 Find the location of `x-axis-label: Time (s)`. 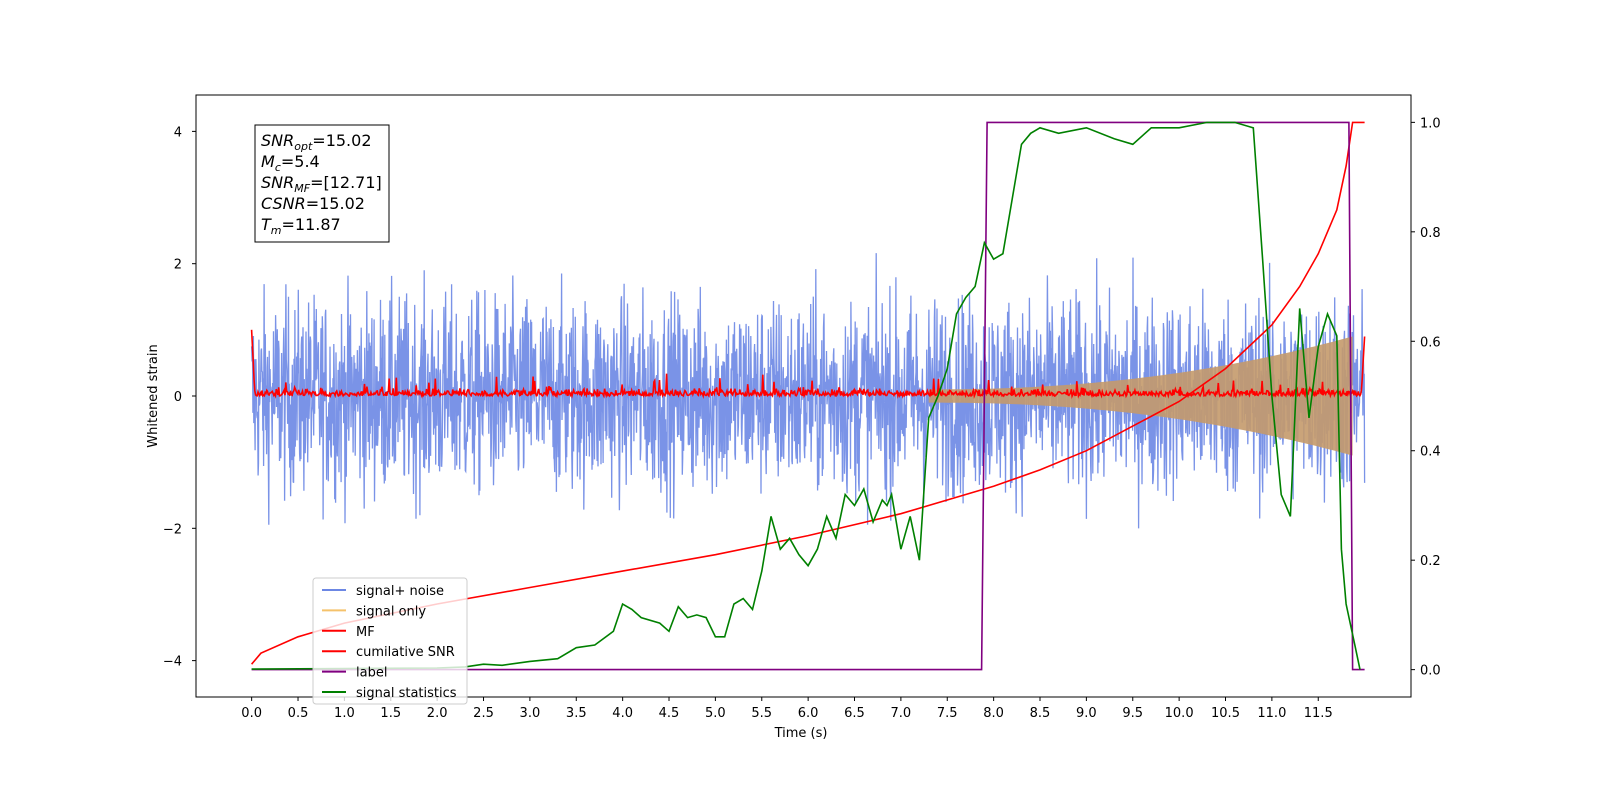

x-axis-label: Time (s) is located at coordinates (801, 733).